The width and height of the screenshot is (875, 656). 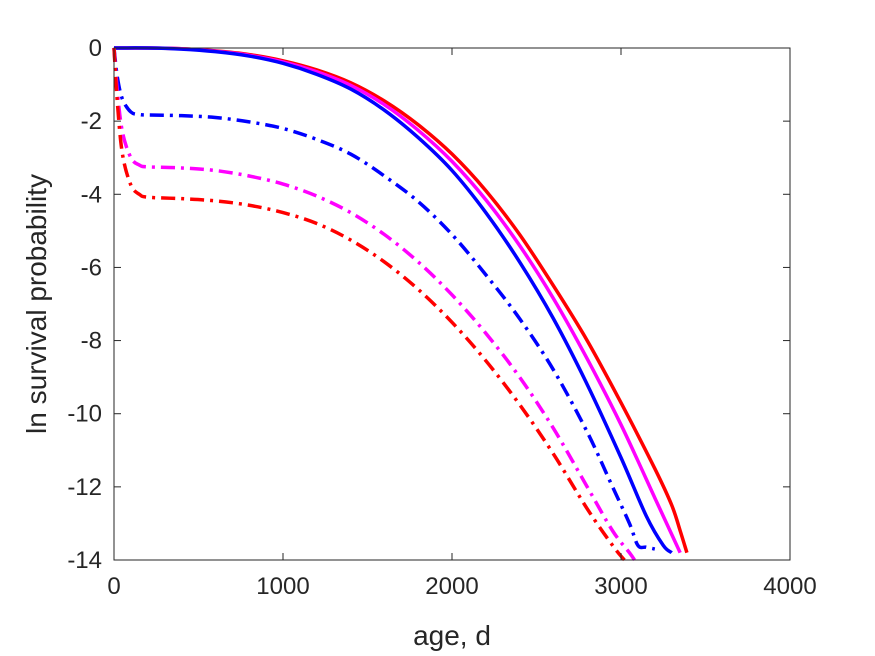 What do you see at coordinates (113, 586) in the screenshot?
I see `x-tick-label: 0` at bounding box center [113, 586].